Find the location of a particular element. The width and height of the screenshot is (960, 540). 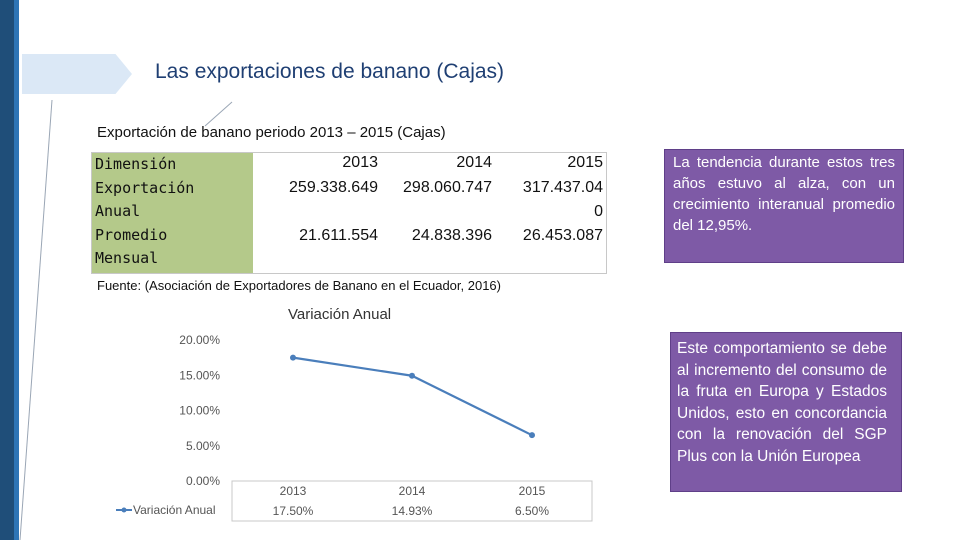

data-value-label: 14.93% is located at coordinates (412, 511).